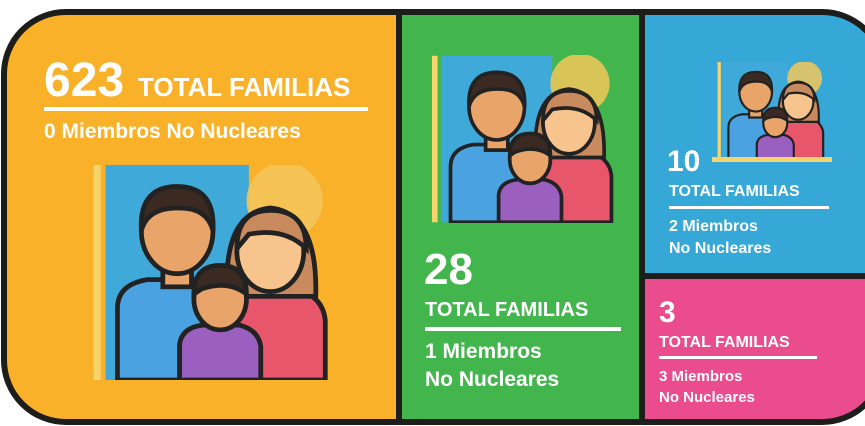 This screenshot has width=865, height=426. What do you see at coordinates (713, 226) in the screenshot?
I see `panel-members: 2 Miembros` at bounding box center [713, 226].